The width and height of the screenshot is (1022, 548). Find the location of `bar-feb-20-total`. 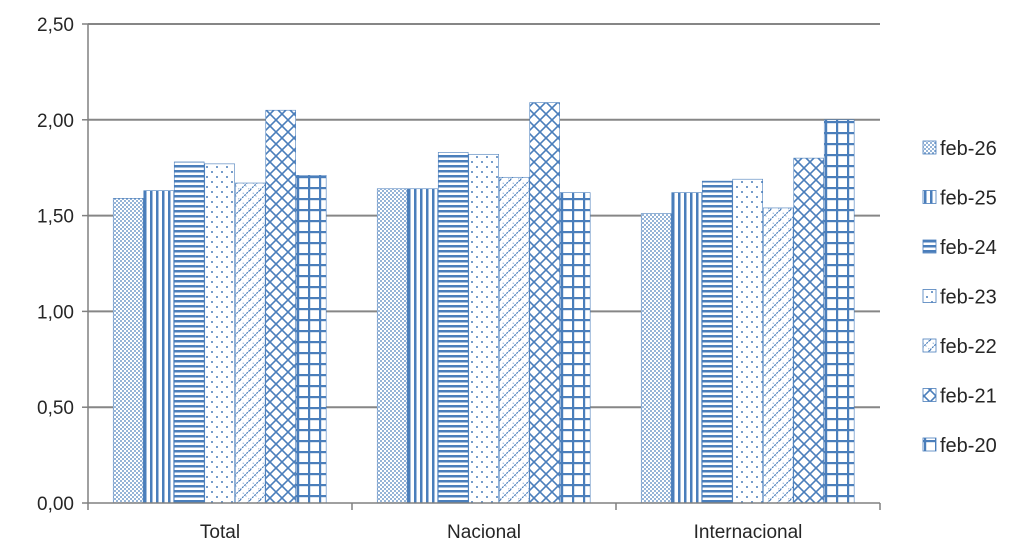

bar-feb-20-total is located at coordinates (311, 339).